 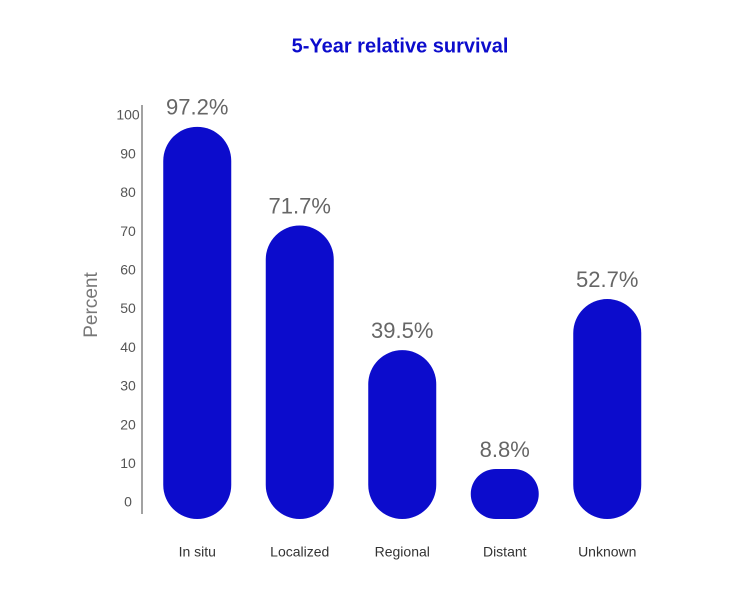 What do you see at coordinates (402, 330) in the screenshot?
I see `value-label: 39.5%` at bounding box center [402, 330].